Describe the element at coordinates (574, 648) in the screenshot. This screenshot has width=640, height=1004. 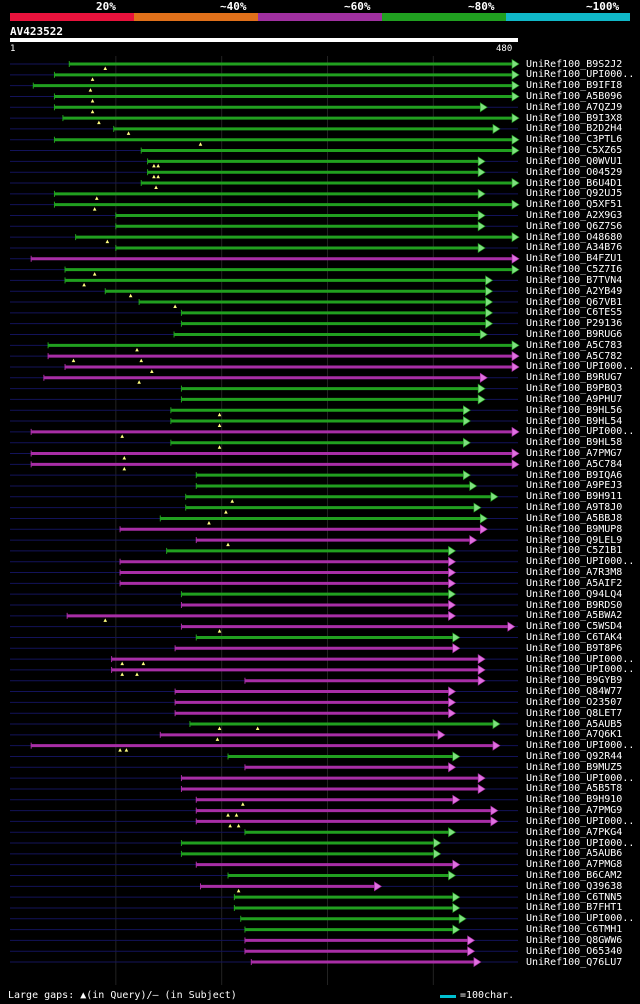
I see `hit-label: UniRef100_B9T8P6` at that location.